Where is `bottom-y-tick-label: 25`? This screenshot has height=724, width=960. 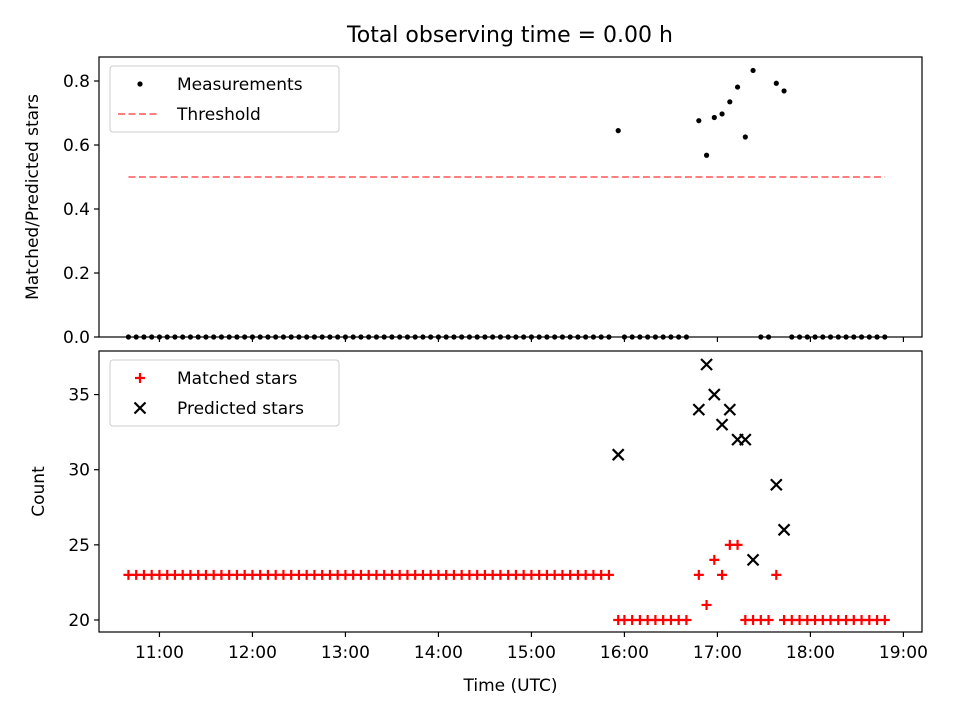
bottom-y-tick-label: 25 is located at coordinates (79, 546).